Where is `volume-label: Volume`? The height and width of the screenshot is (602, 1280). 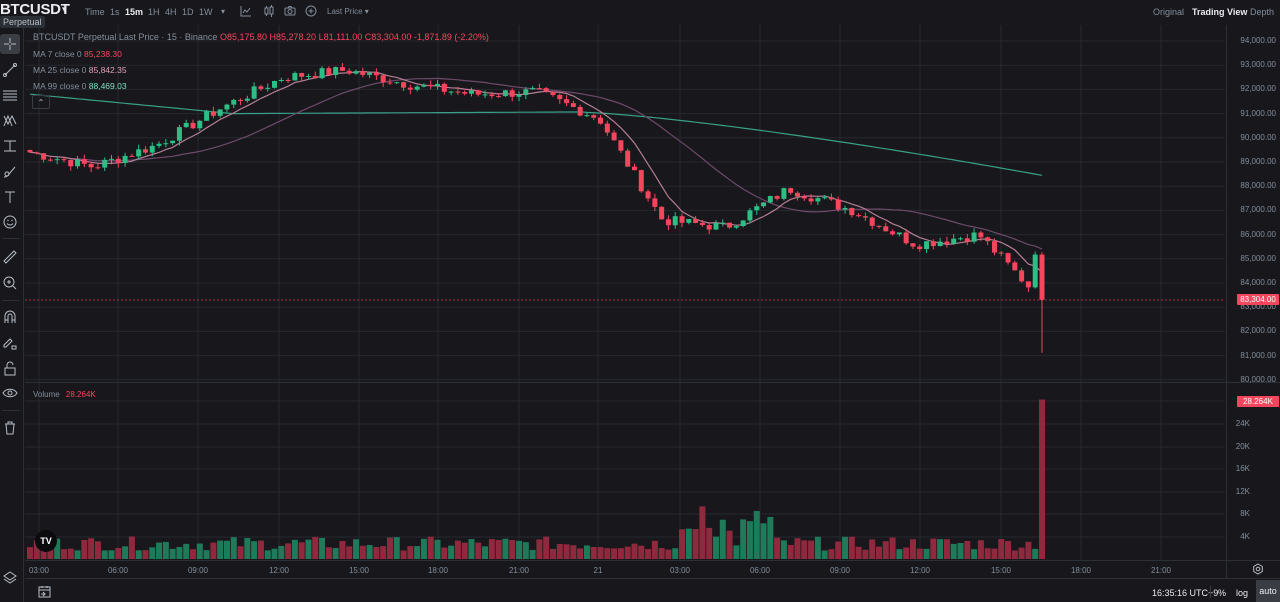 volume-label: Volume is located at coordinates (46, 394).